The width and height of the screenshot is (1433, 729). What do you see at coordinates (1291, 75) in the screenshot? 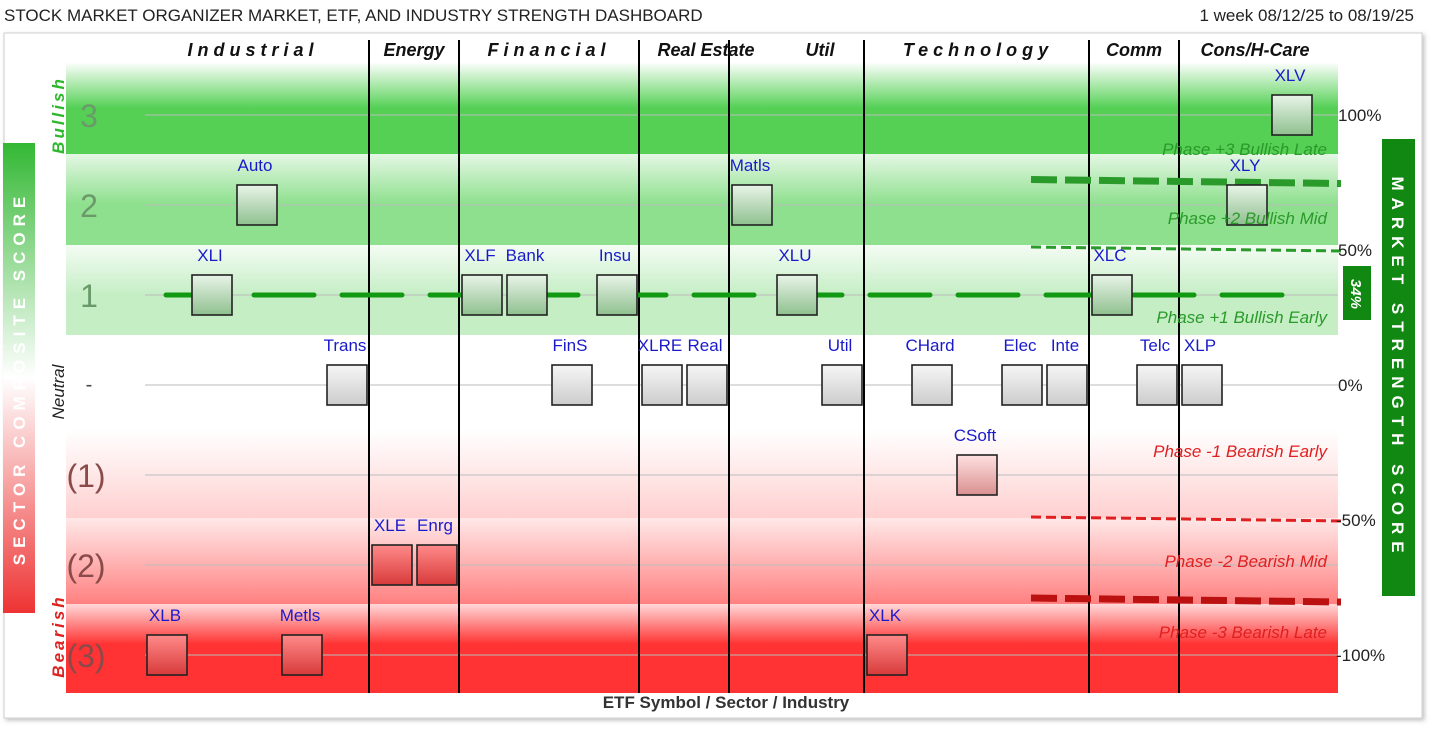
I see `point-label-xlv: XLV` at bounding box center [1291, 75].